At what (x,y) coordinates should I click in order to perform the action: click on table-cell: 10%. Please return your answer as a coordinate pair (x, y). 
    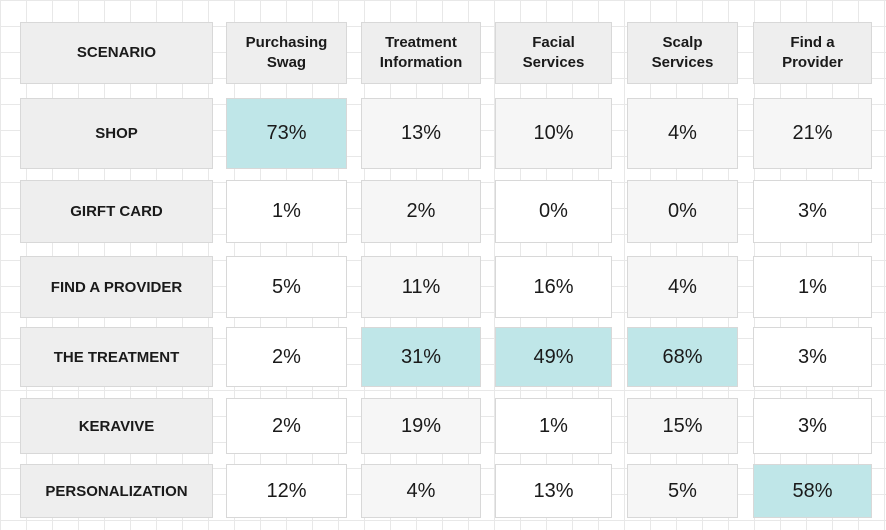
    Looking at the image, I should click on (553, 133).